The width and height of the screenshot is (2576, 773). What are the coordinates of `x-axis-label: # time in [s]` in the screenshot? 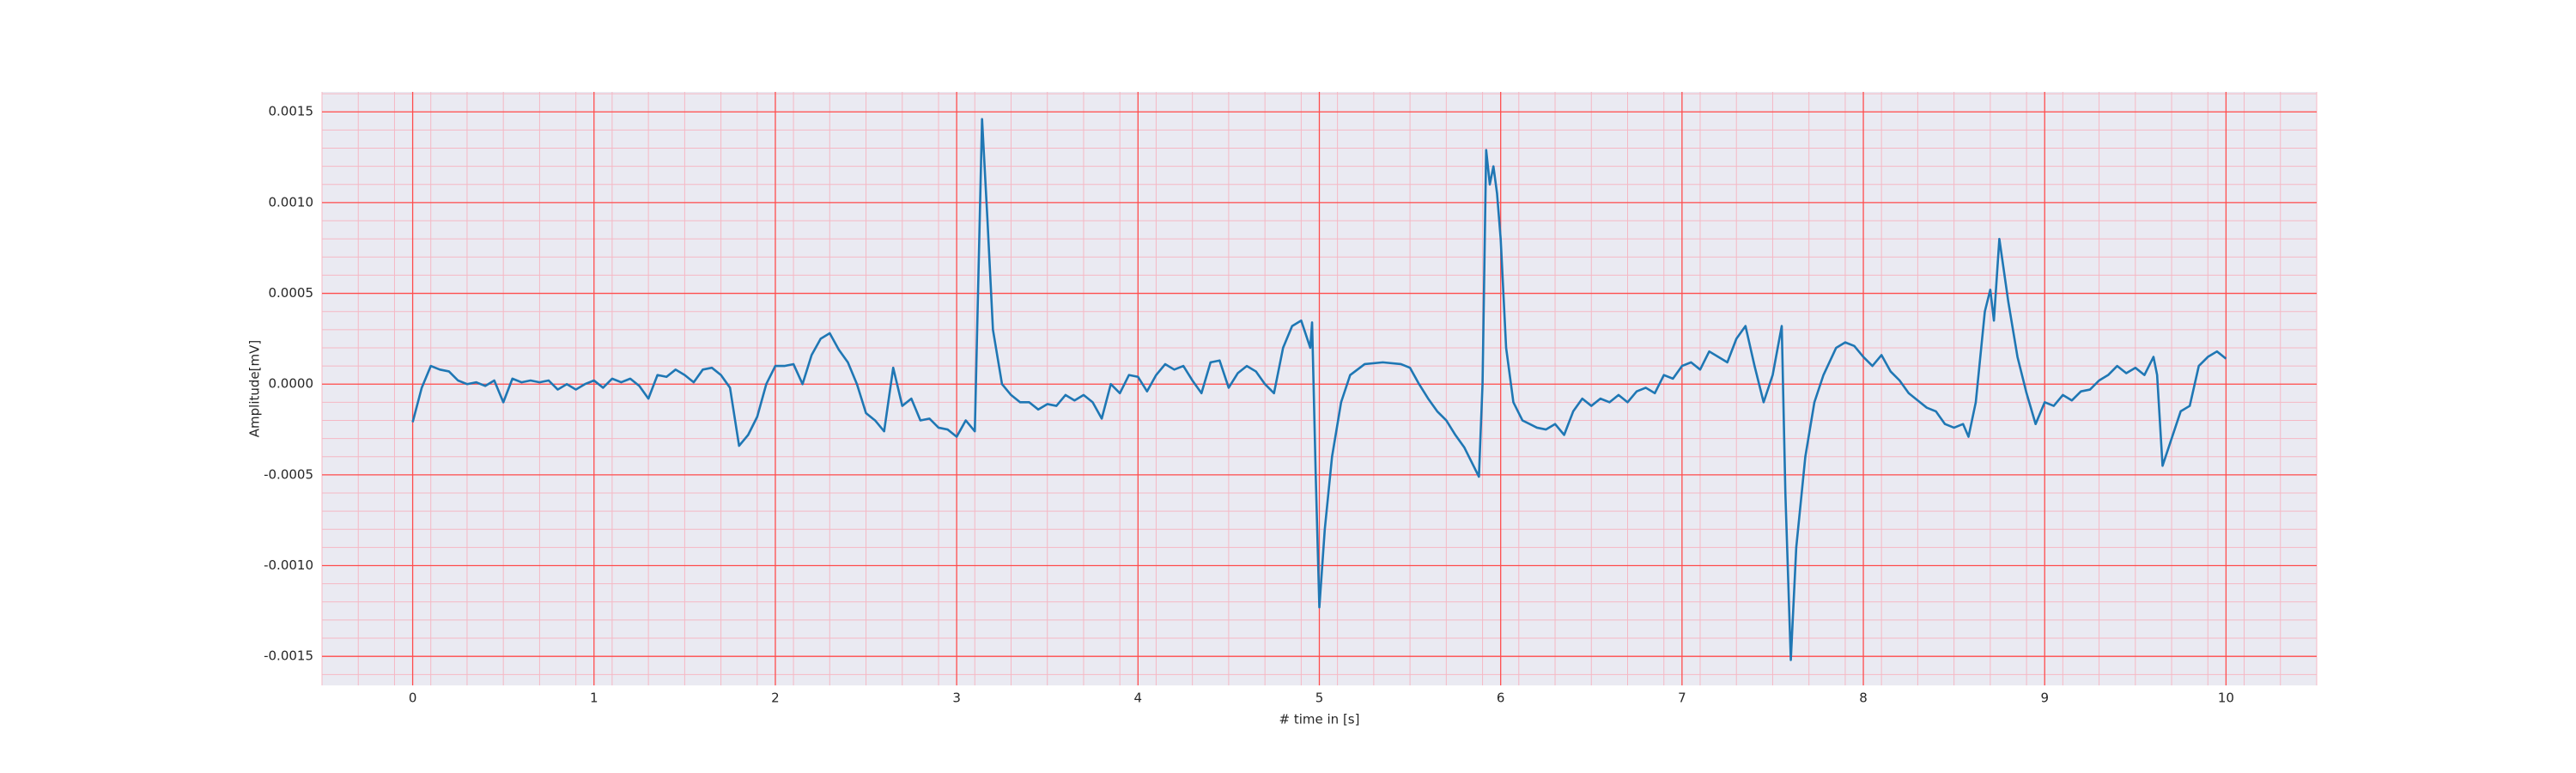 It's located at (1319, 719).